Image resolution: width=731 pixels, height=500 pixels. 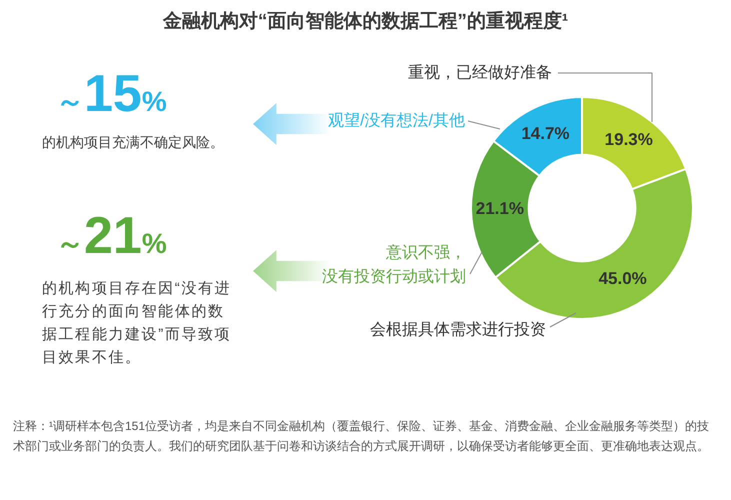 I want to click on data-label: 45.0%, so click(x=622, y=278).